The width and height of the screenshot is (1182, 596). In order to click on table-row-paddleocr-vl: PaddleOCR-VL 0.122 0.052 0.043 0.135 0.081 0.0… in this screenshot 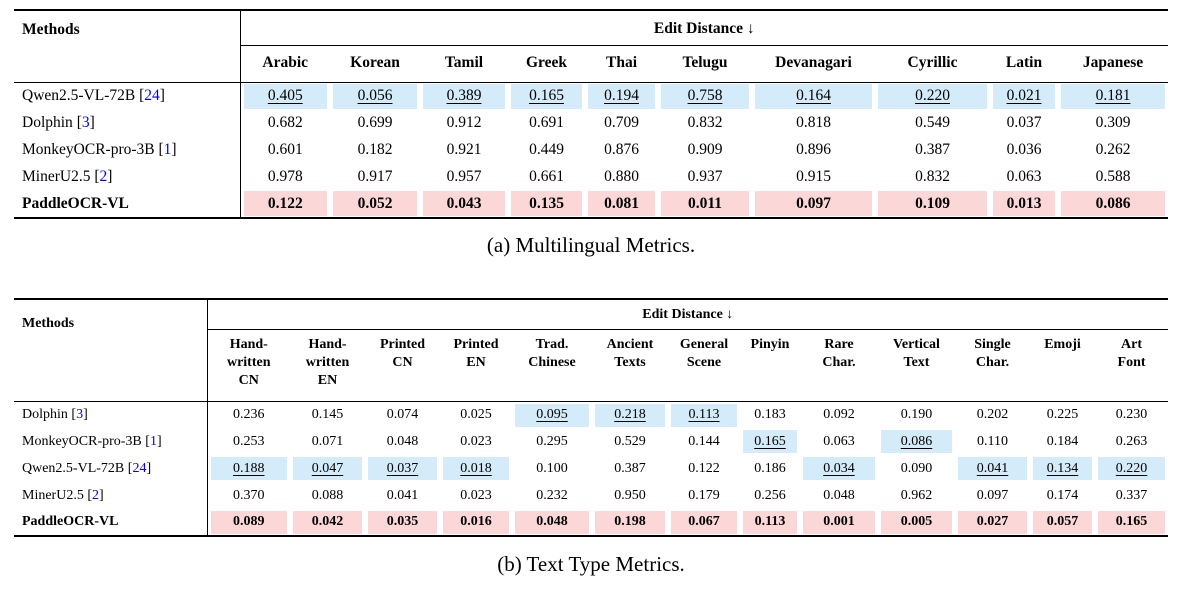, I will do `click(591, 204)`.